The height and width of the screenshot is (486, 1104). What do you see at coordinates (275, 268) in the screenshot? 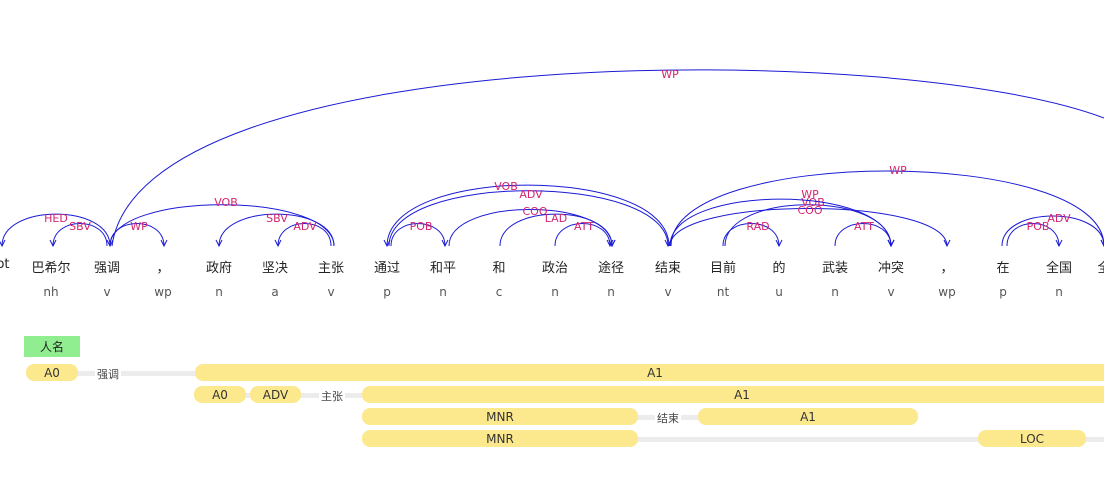
I see `token-word: 坚决` at bounding box center [275, 268].